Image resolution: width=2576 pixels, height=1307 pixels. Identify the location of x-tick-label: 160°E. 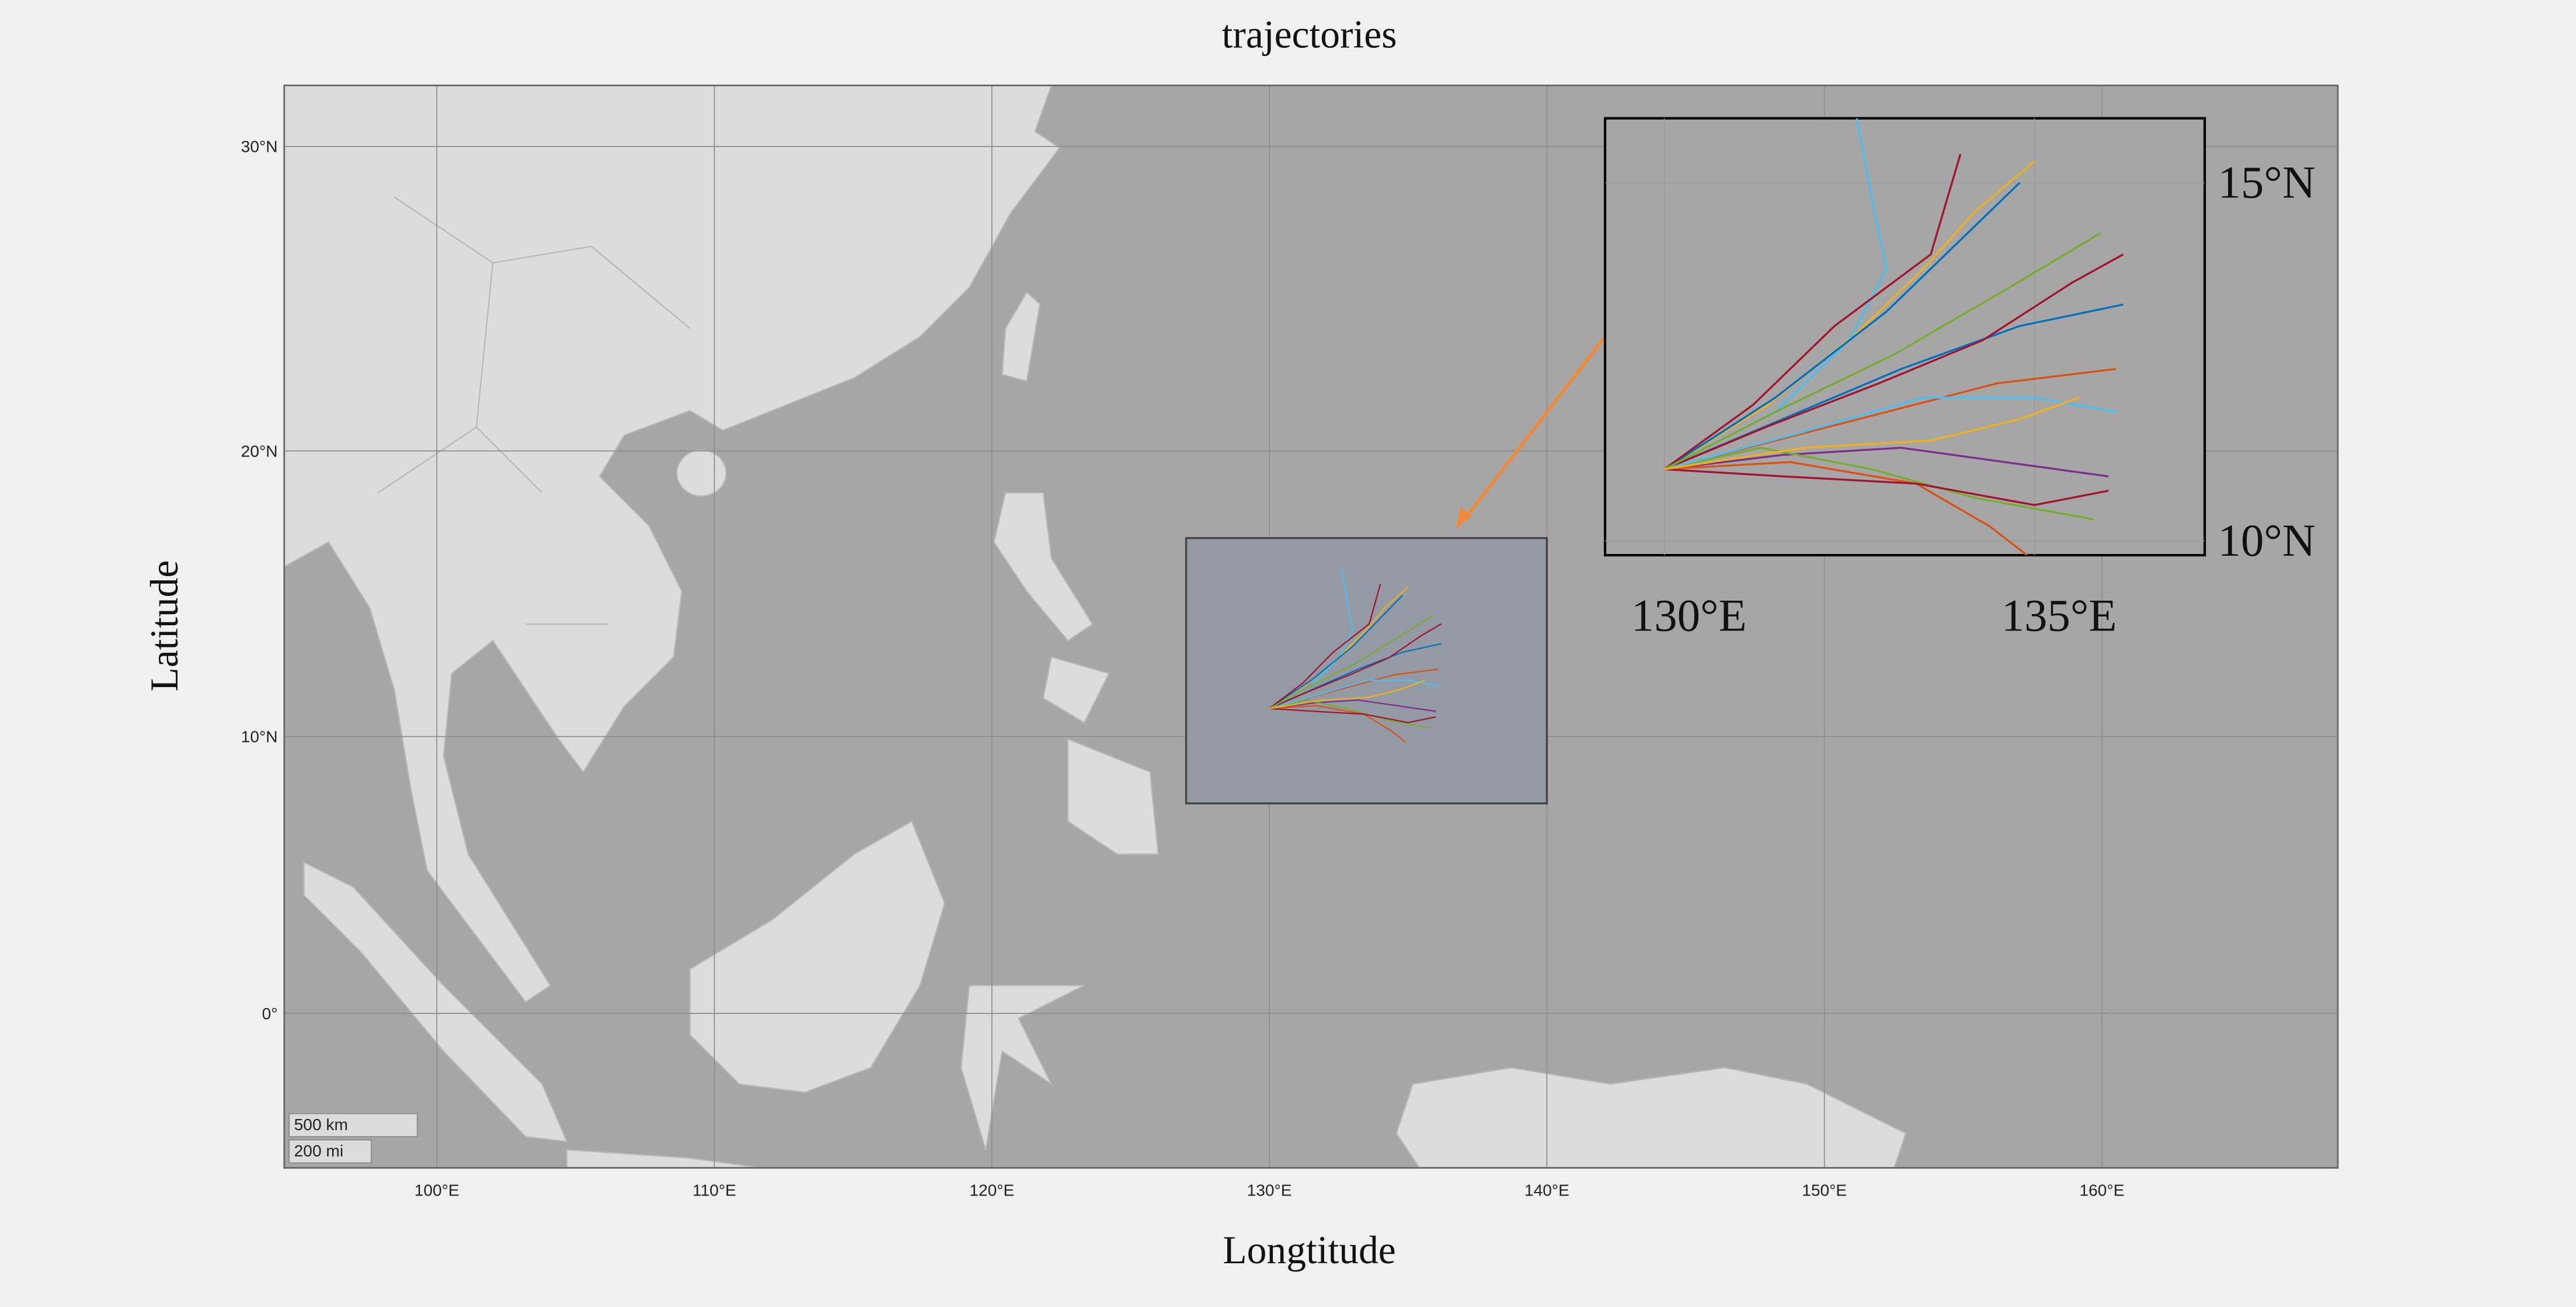
(2102, 1190).